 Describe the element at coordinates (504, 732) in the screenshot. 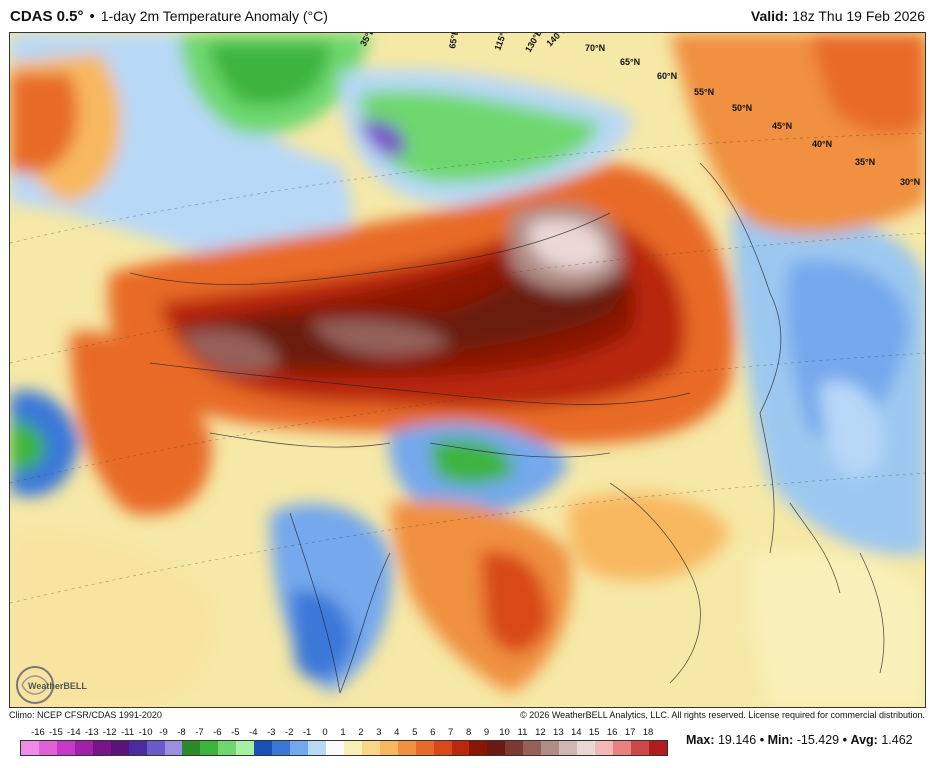

I see `colorbar-label: 10` at that location.